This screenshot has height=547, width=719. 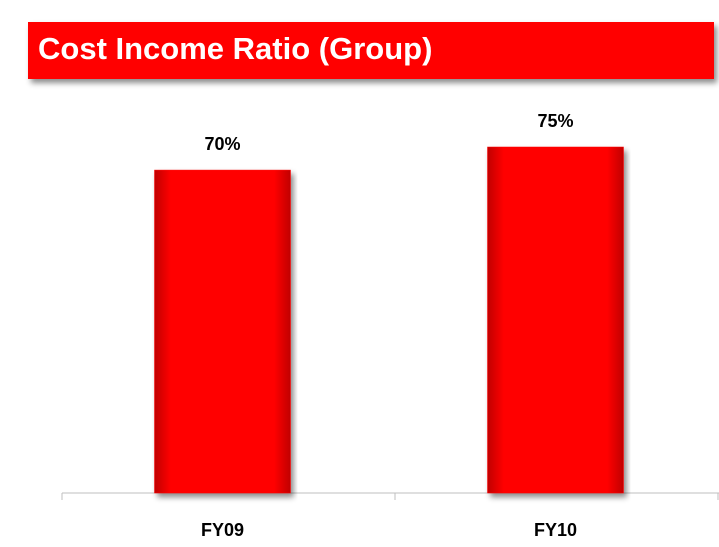 What do you see at coordinates (235, 48) in the screenshot?
I see `chart-title: Cost Income Ratio (Group)` at bounding box center [235, 48].